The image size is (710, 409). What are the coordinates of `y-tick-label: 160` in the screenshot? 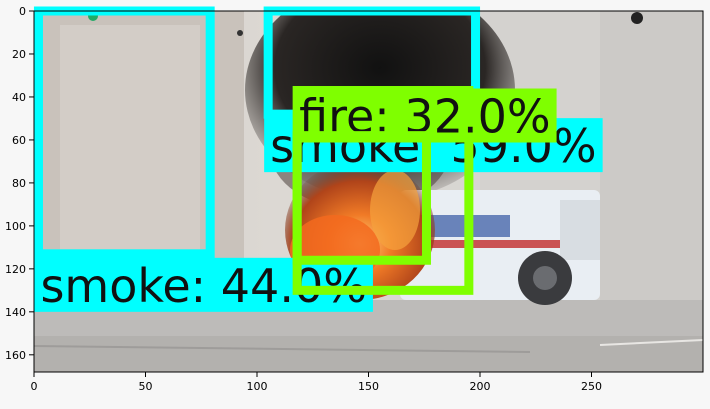 It's located at (15, 355).